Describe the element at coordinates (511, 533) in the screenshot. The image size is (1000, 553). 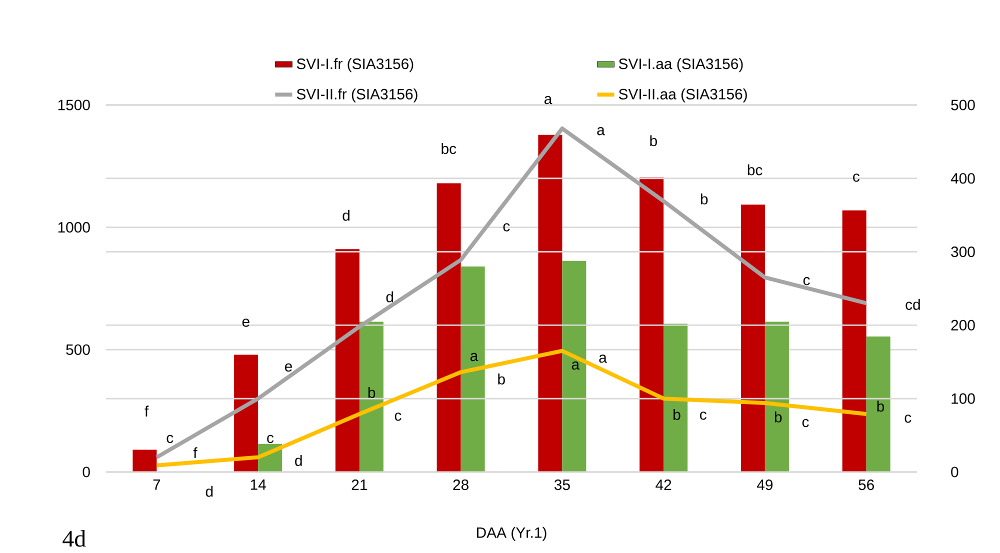
I see `x-axis-title: DAA (Yr.1)` at that location.